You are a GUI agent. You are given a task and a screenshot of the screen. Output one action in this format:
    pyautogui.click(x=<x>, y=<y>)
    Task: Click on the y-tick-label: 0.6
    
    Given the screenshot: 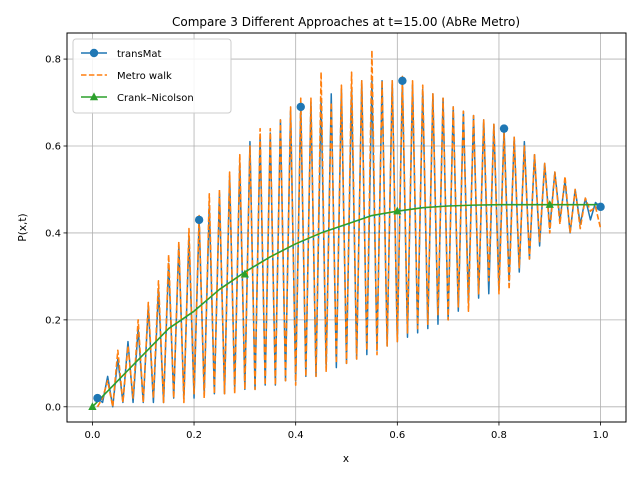 What is the action you would take?
    pyautogui.click(x=53, y=147)
    